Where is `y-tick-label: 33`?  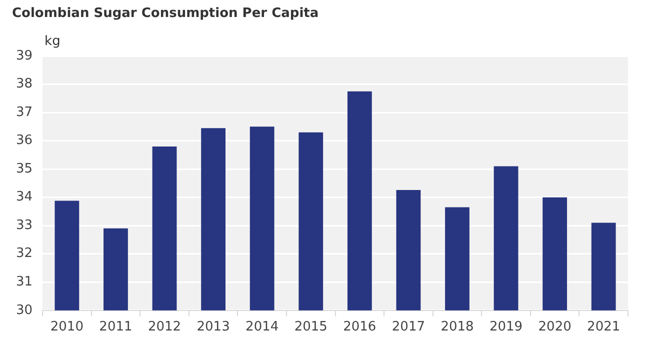 y-tick-label: 33 is located at coordinates (24, 225).